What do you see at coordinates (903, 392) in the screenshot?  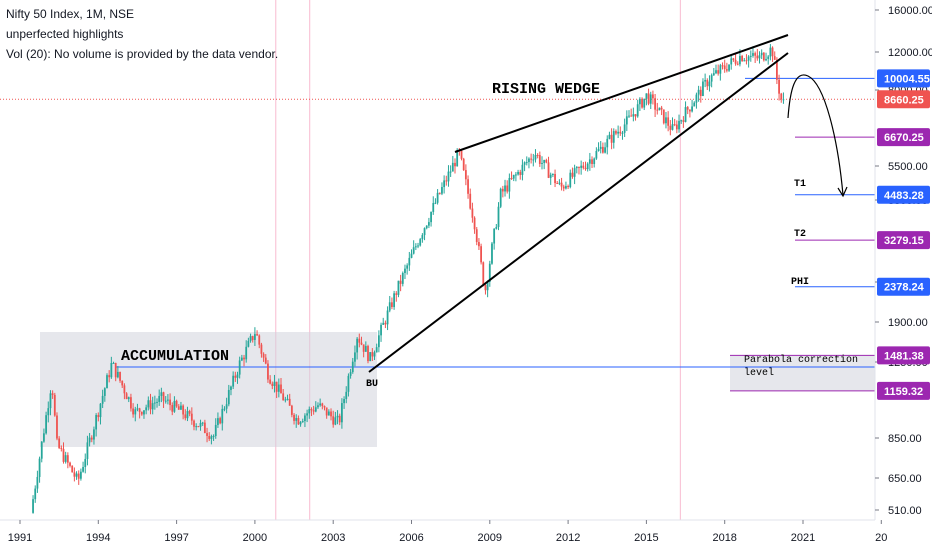 I see `price-tag-label: 1159.32` at bounding box center [903, 392].